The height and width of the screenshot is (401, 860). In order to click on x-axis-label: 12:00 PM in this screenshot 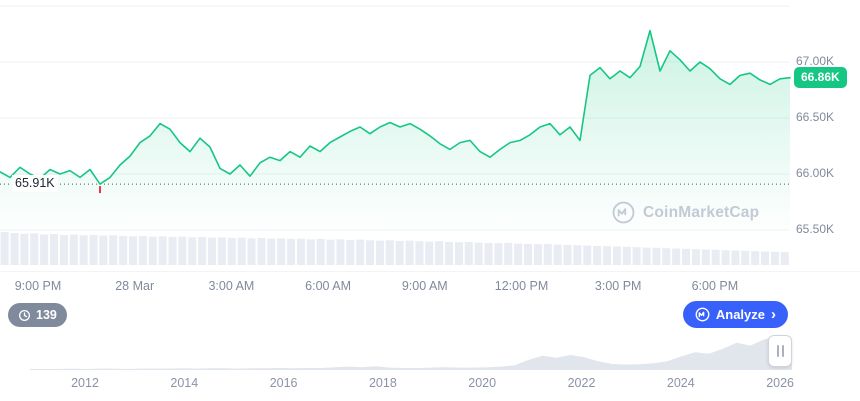, I will do `click(521, 286)`.